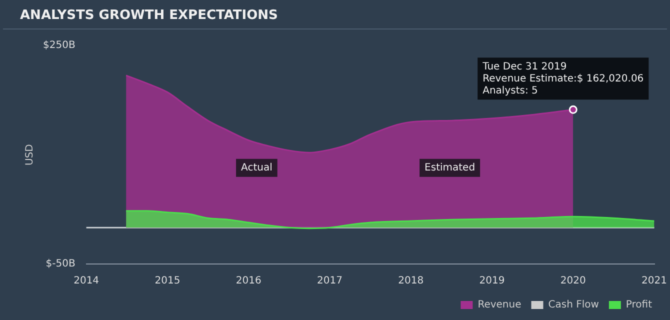 This screenshot has width=670, height=320. What do you see at coordinates (573, 281) in the screenshot?
I see `x-tick-label: 2020` at bounding box center [573, 281].